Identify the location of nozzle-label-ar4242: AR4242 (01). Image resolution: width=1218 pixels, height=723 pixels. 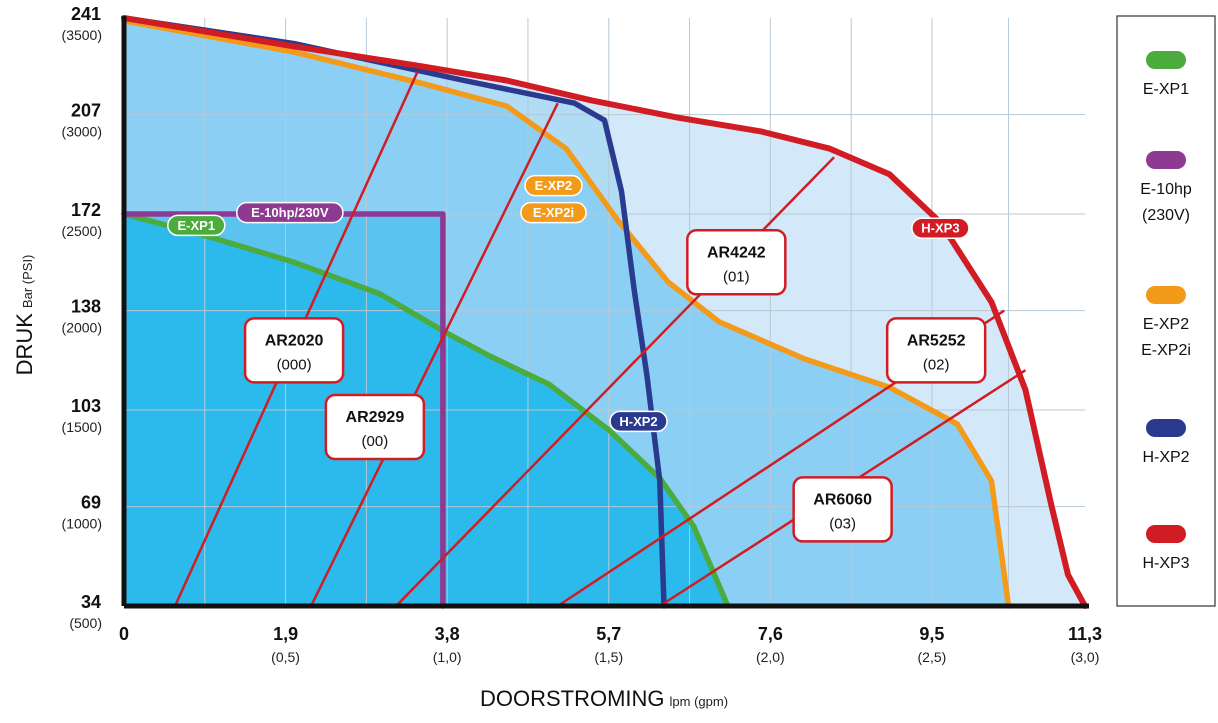
(736, 262).